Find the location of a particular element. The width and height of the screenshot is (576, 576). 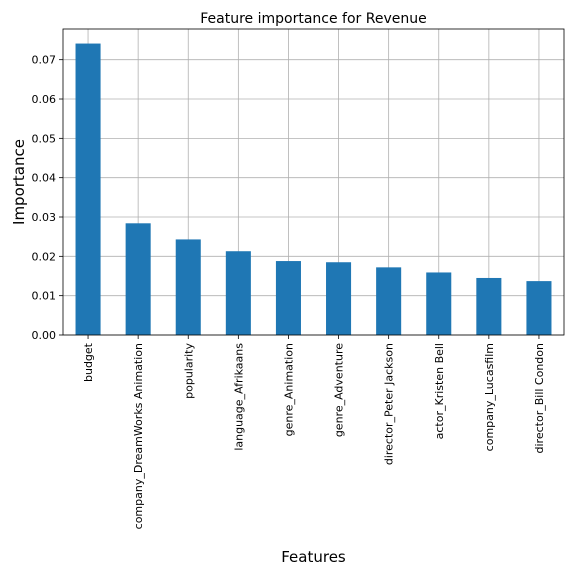

x-tick-label: company_Lucasfilm is located at coordinates (489, 397).